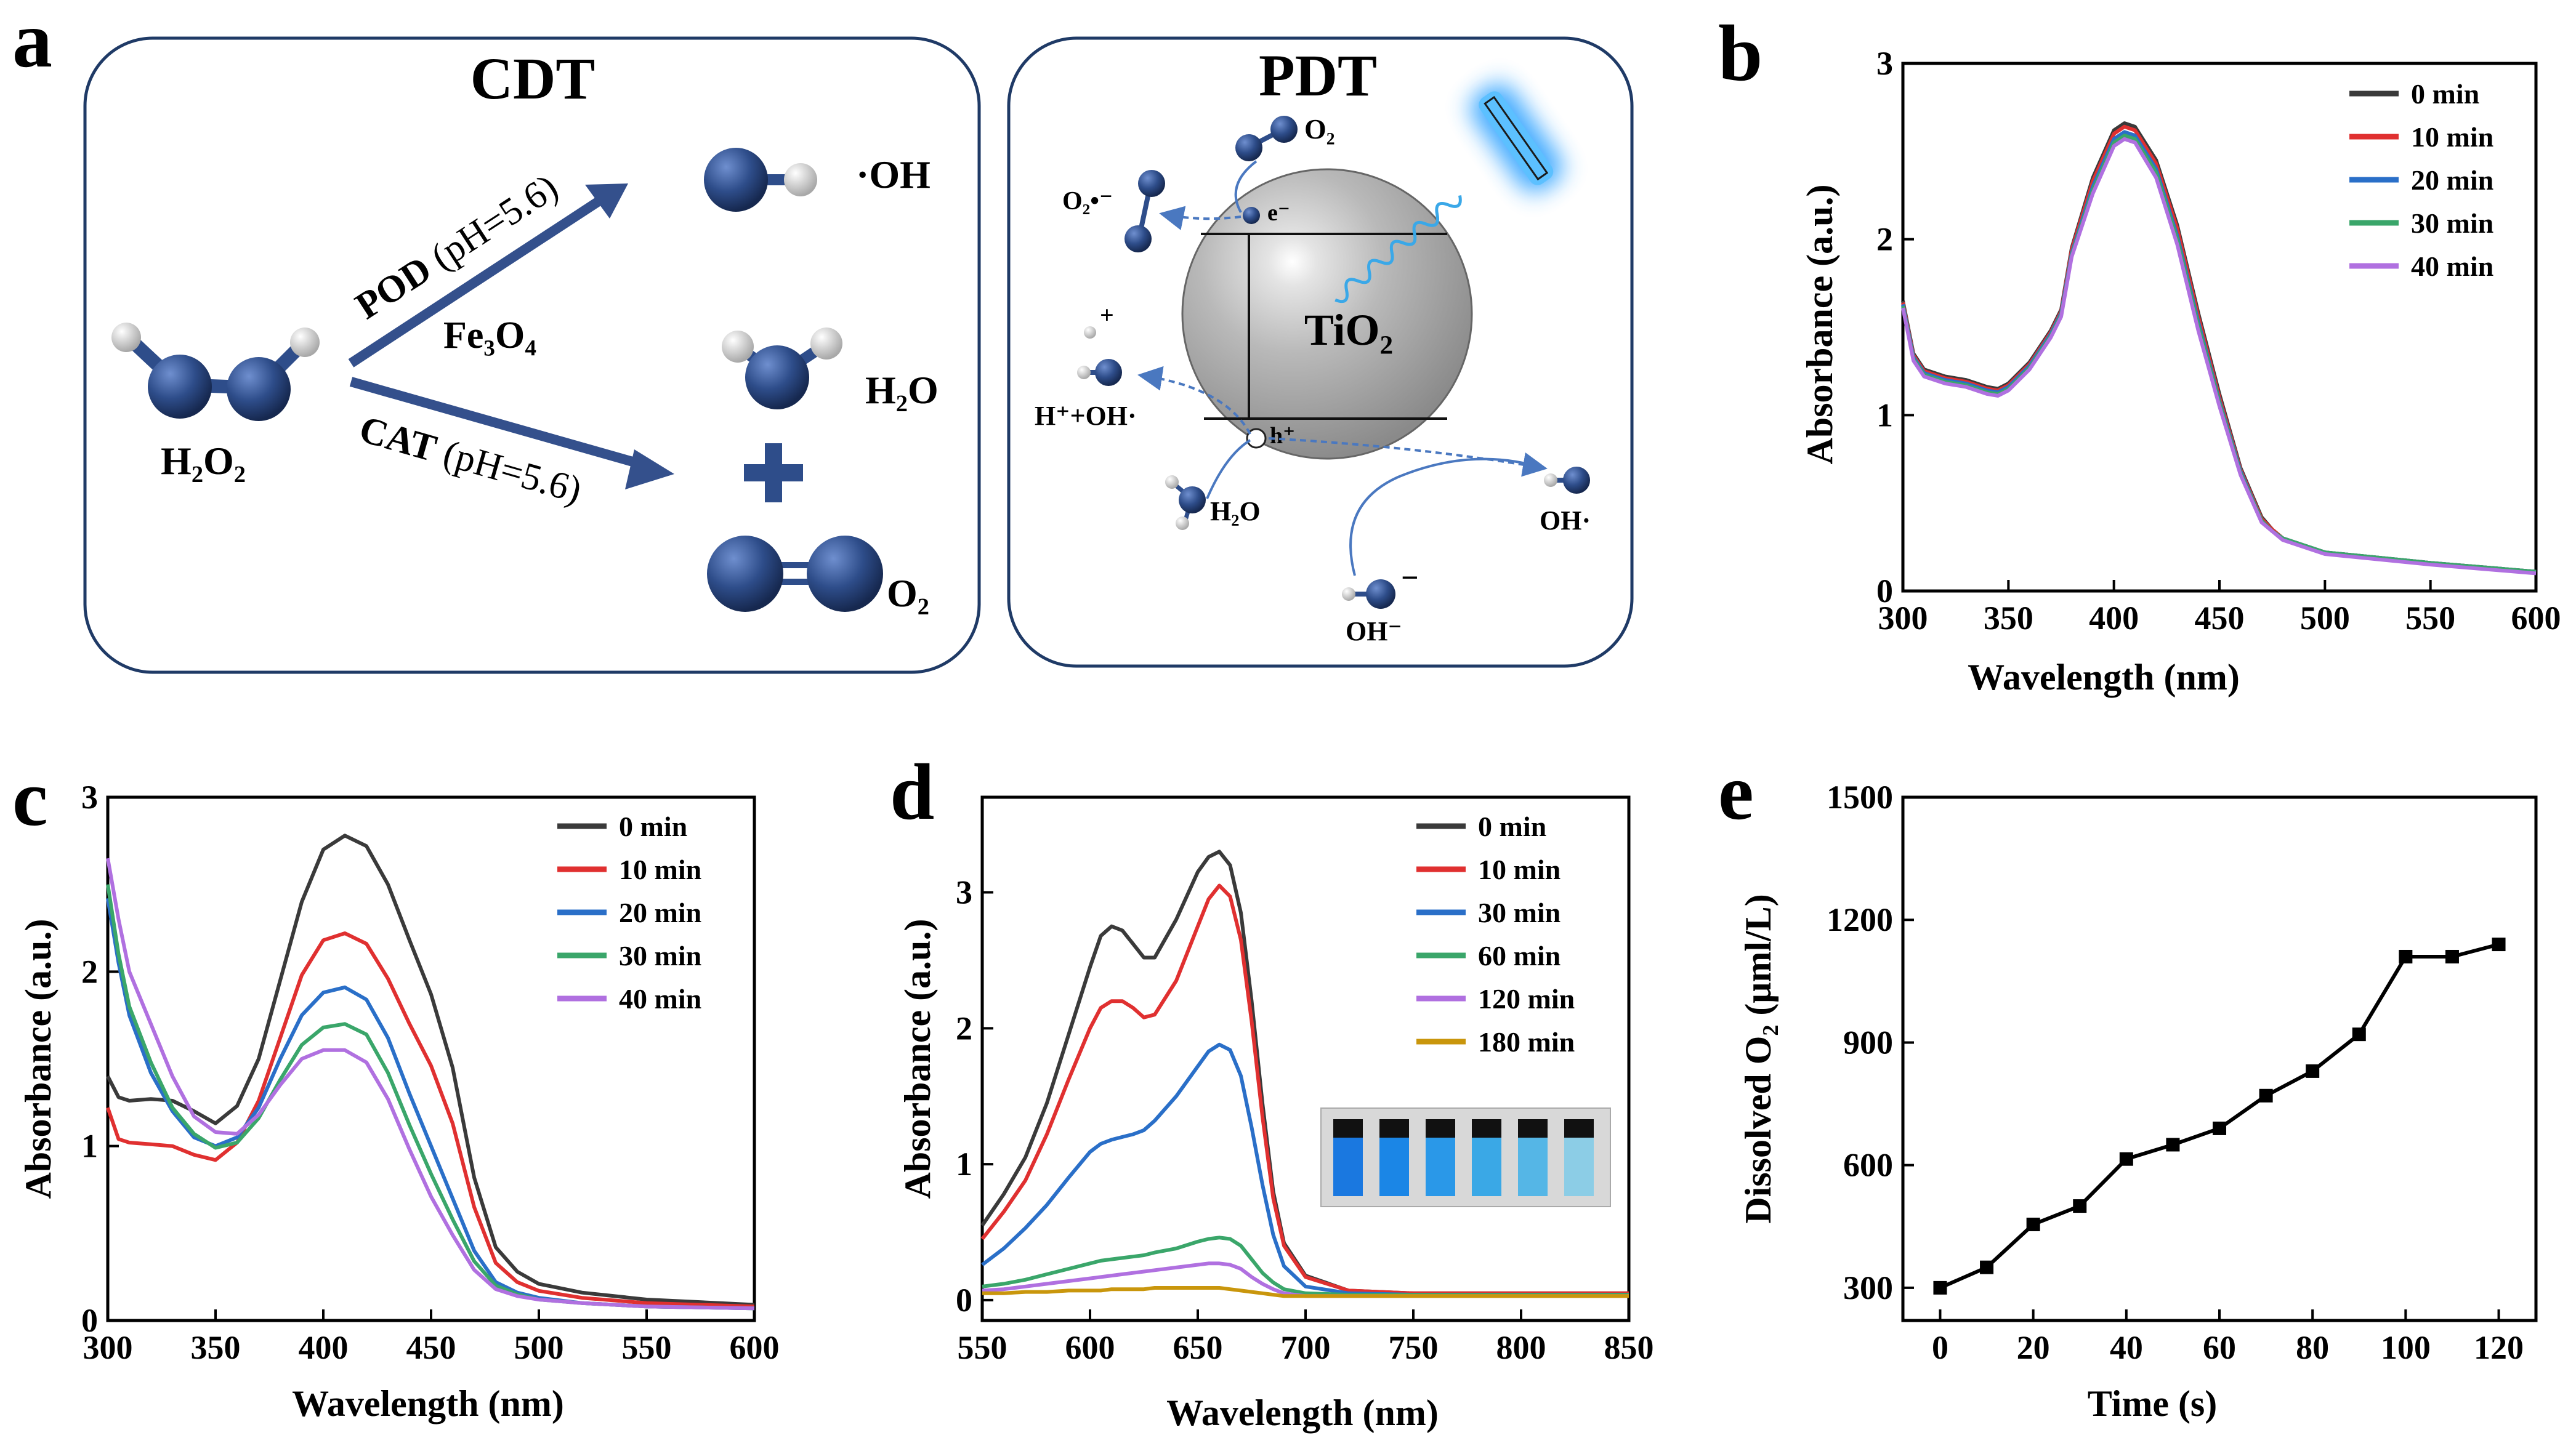  I want to click on chart-d-ytick-label: 0, so click(964, 1301).